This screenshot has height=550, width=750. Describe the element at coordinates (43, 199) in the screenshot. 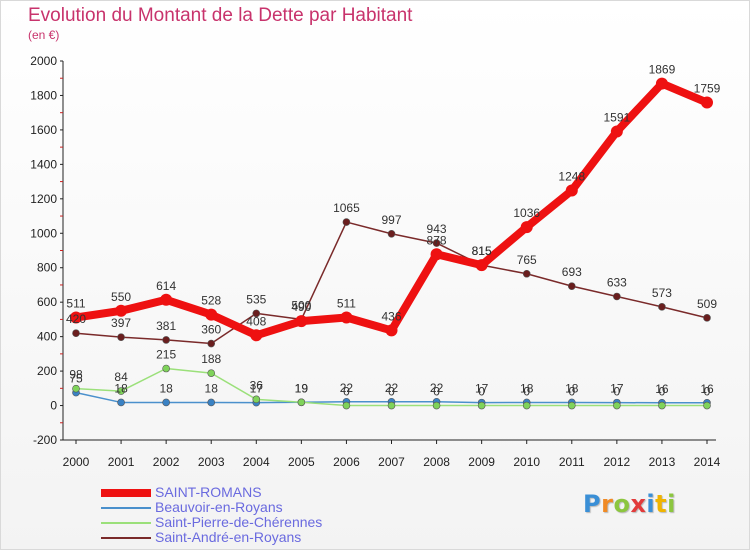

I see `y-tick-label: 1200` at that location.